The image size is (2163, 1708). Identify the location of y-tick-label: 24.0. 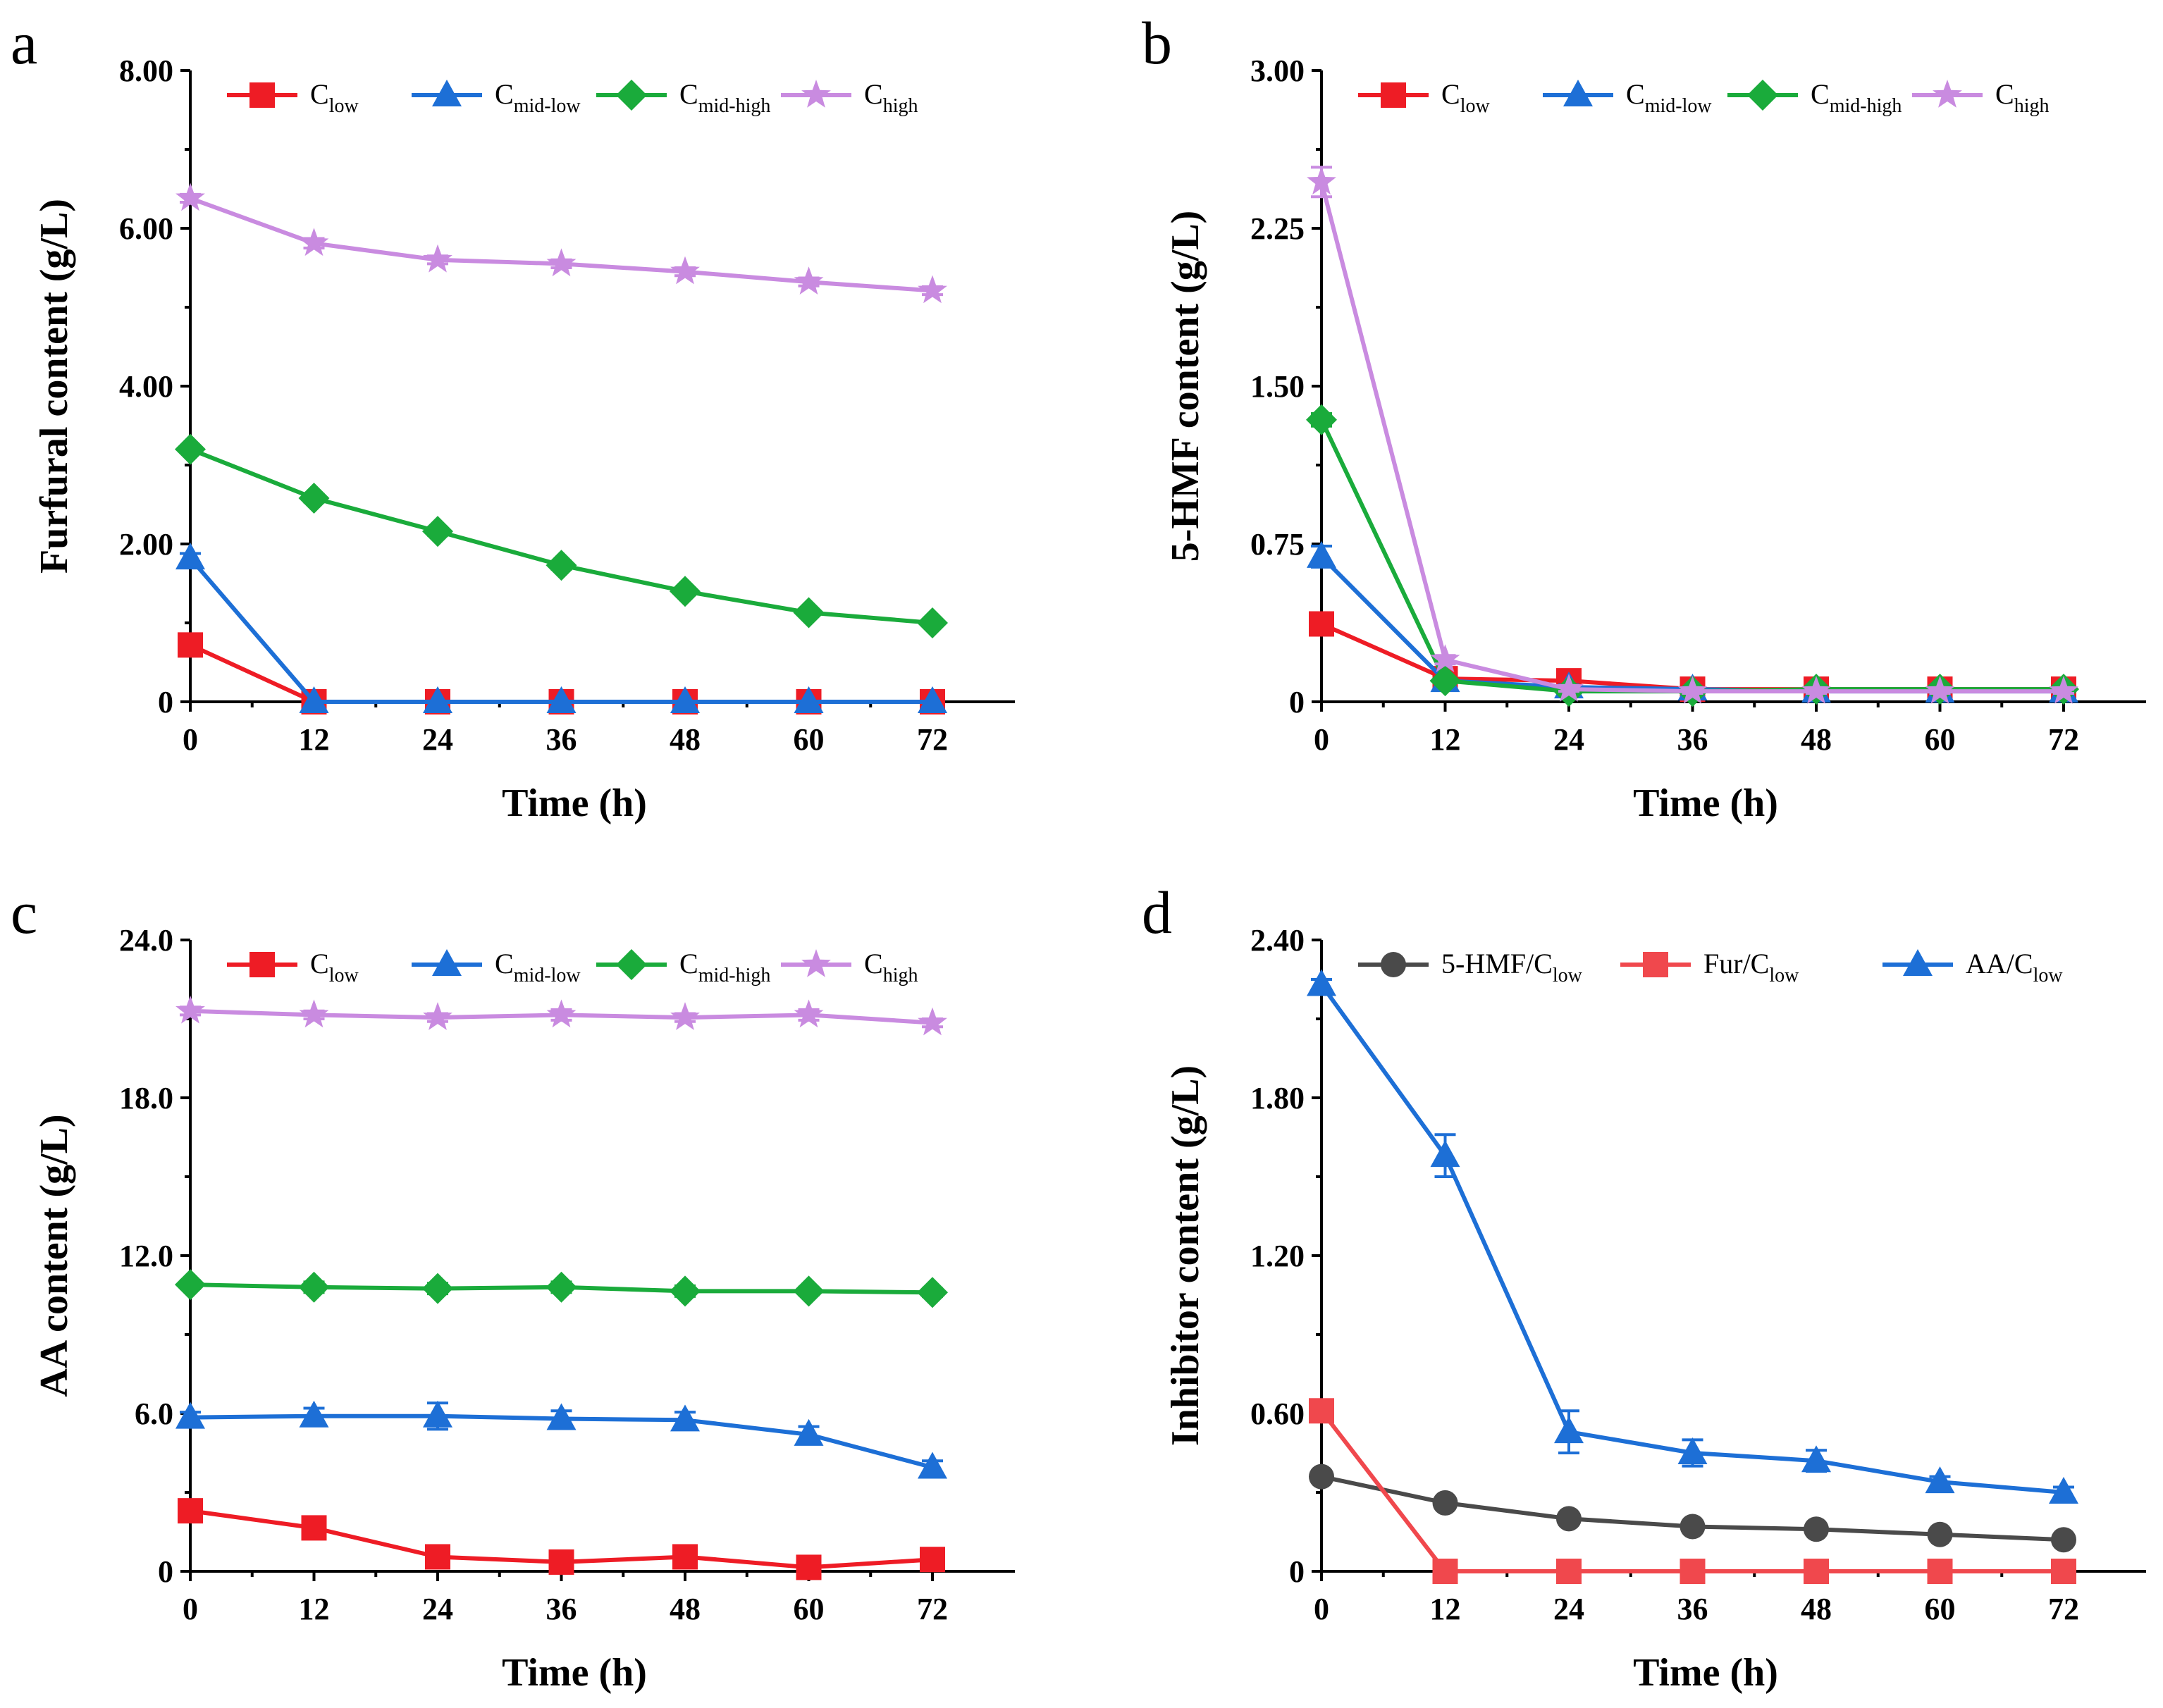
(146, 940).